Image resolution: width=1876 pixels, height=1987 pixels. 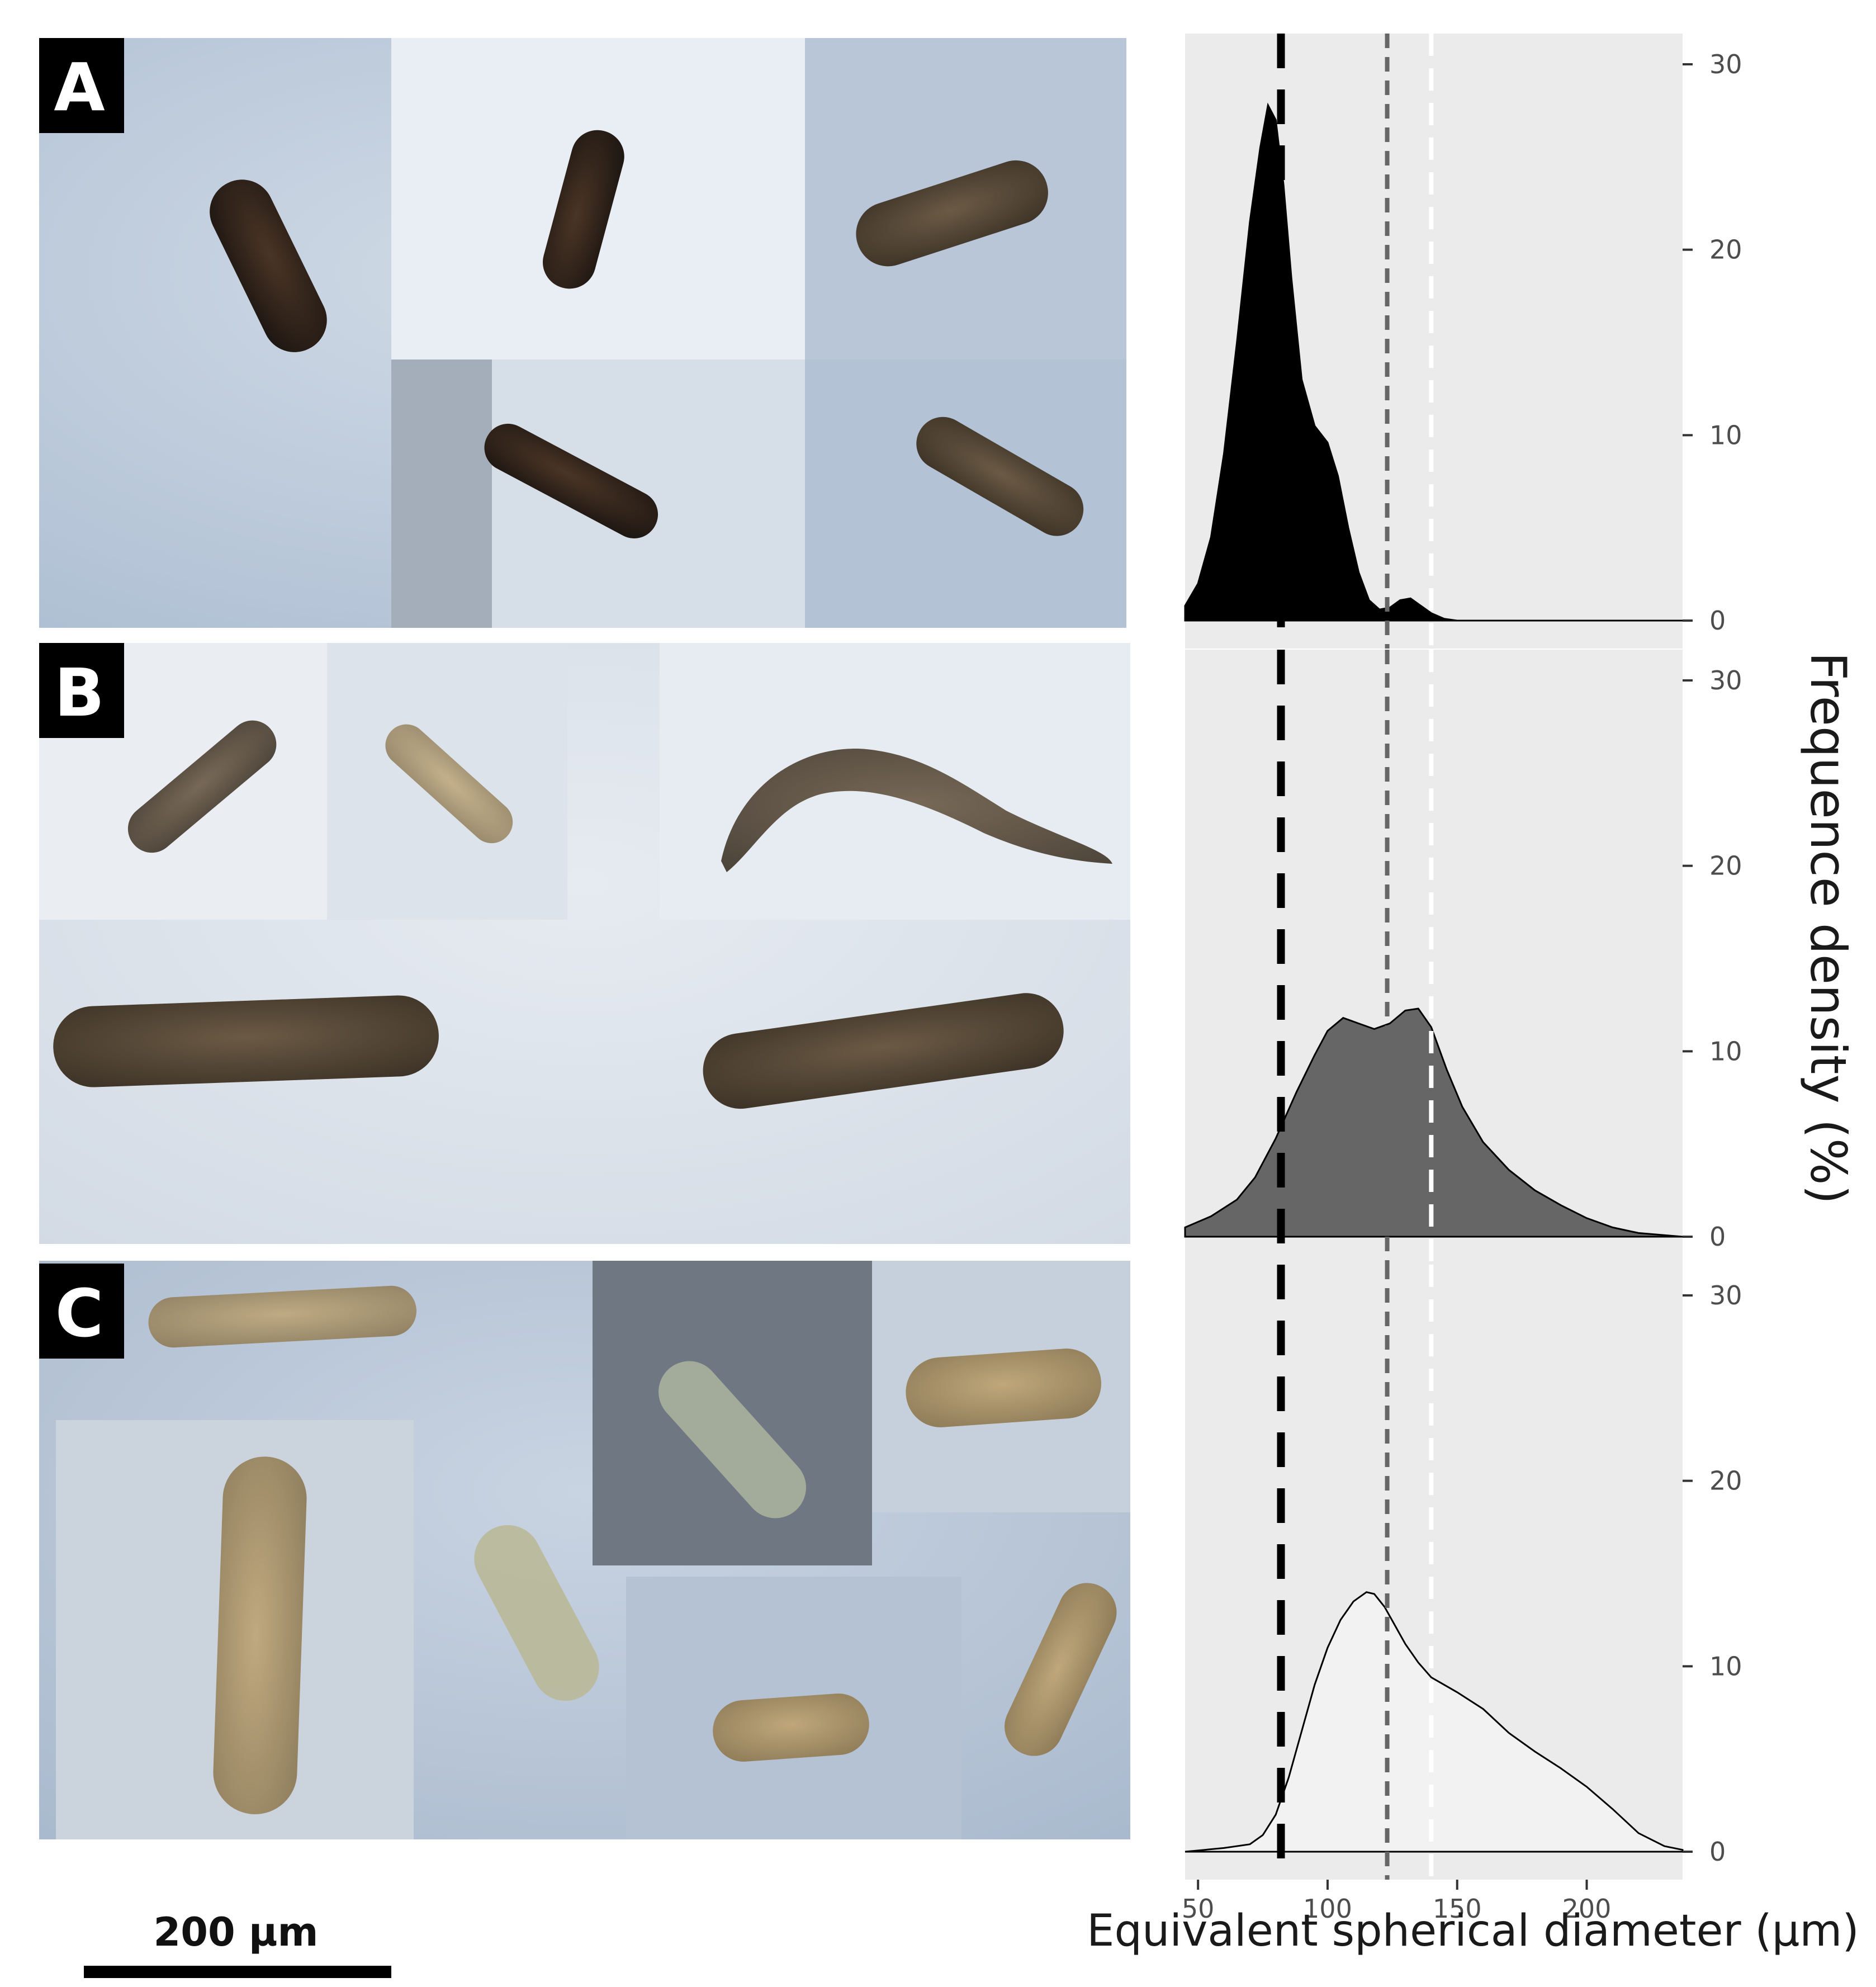 I want to click on cell-c2, so click(x=260, y=1636).